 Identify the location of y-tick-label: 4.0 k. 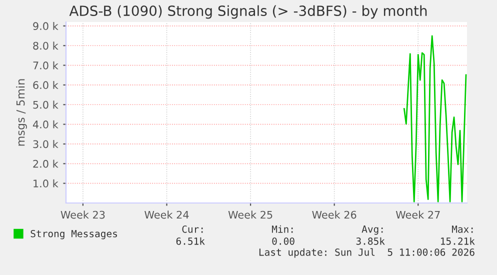
(45, 124).